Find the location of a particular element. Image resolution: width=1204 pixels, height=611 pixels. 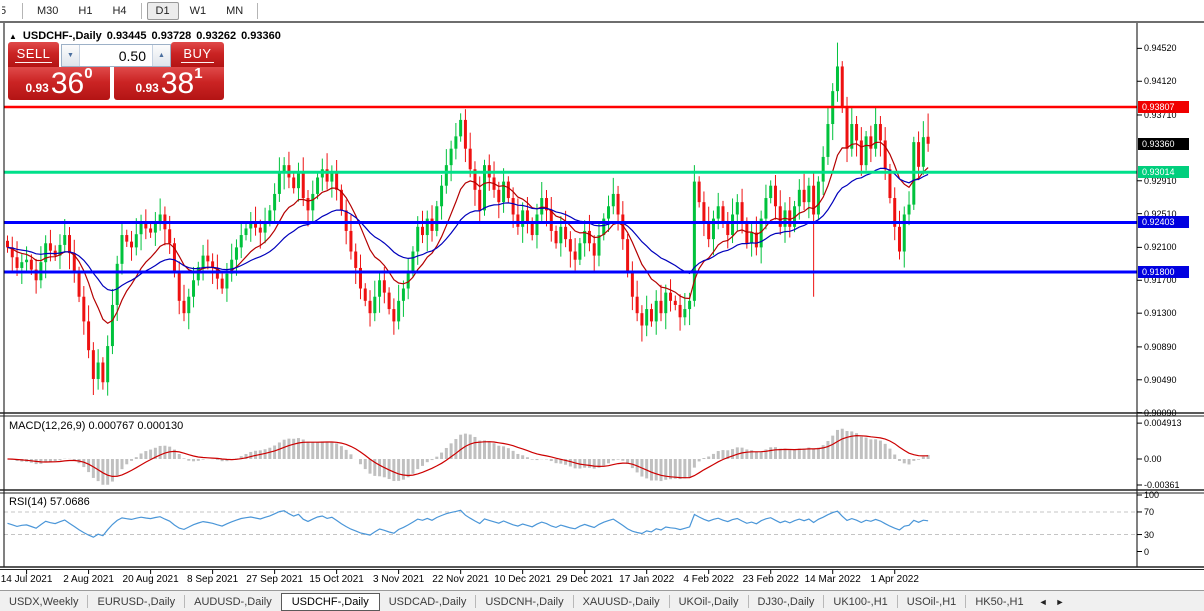

sell-price-prefix: 0.93 is located at coordinates (37, 88).